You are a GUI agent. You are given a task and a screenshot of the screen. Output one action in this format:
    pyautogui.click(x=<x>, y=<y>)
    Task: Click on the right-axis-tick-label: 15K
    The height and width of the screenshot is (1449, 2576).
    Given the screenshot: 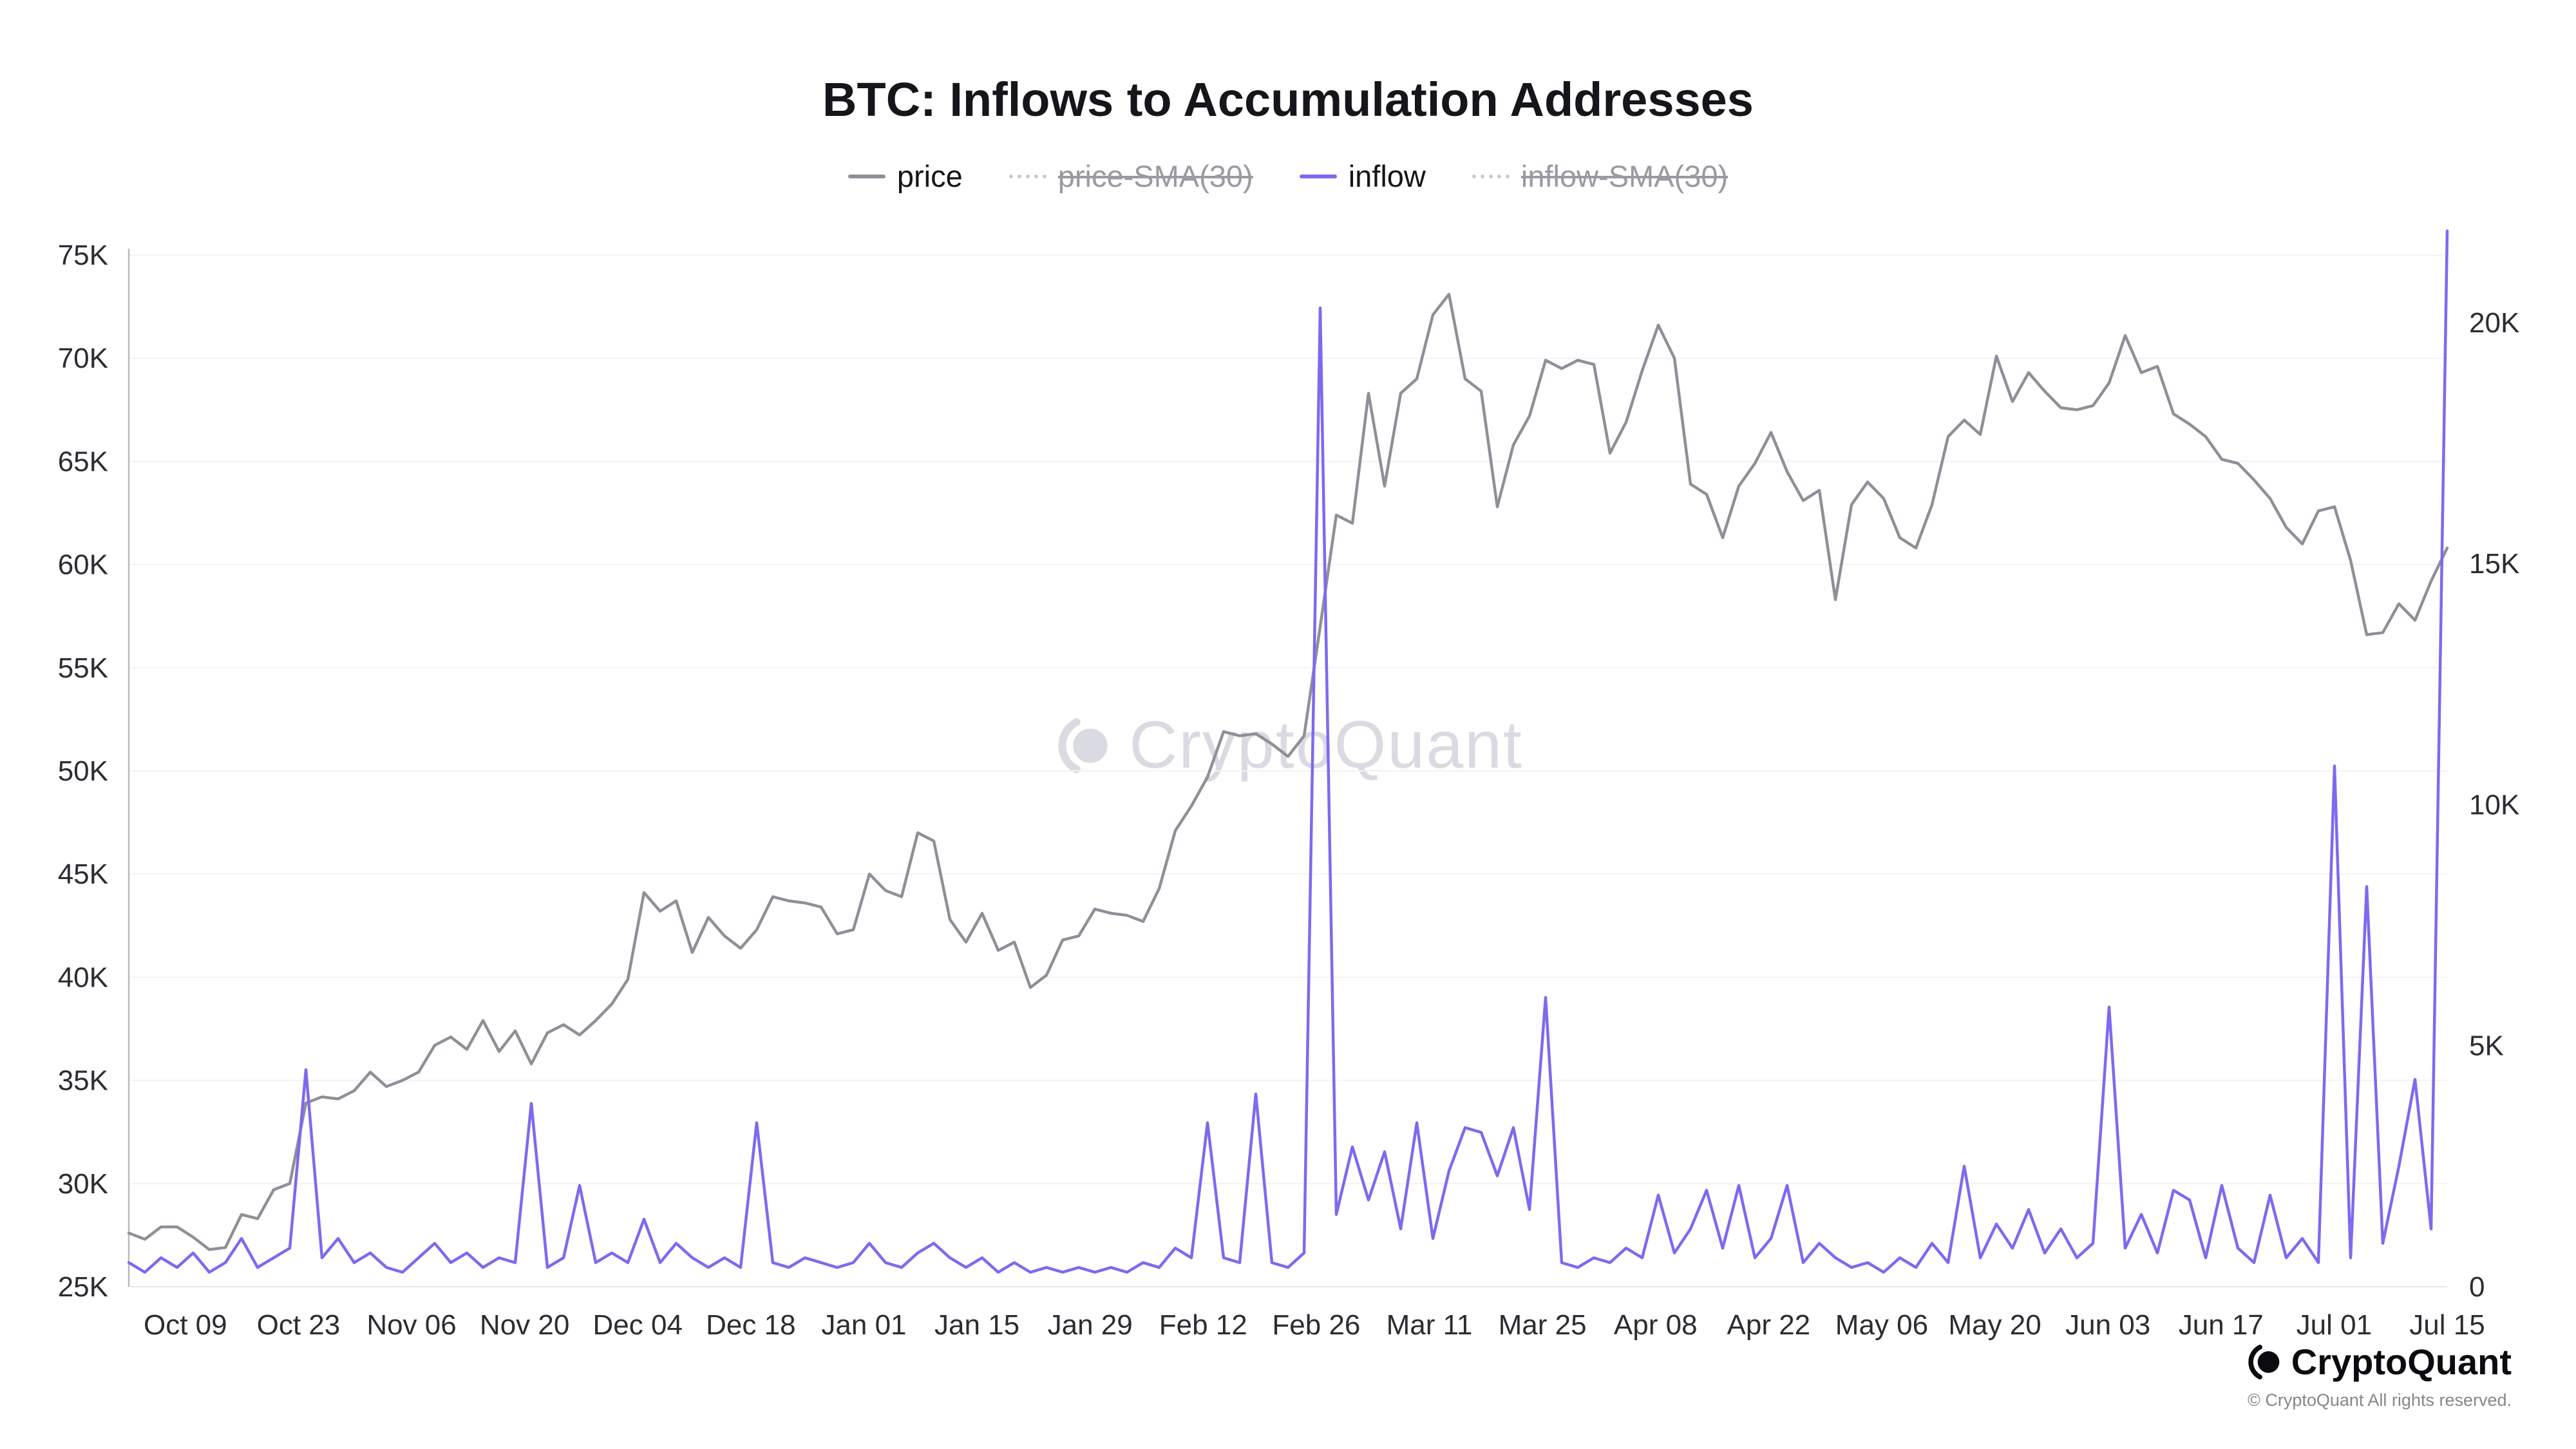 What is the action you would take?
    pyautogui.click(x=2494, y=564)
    